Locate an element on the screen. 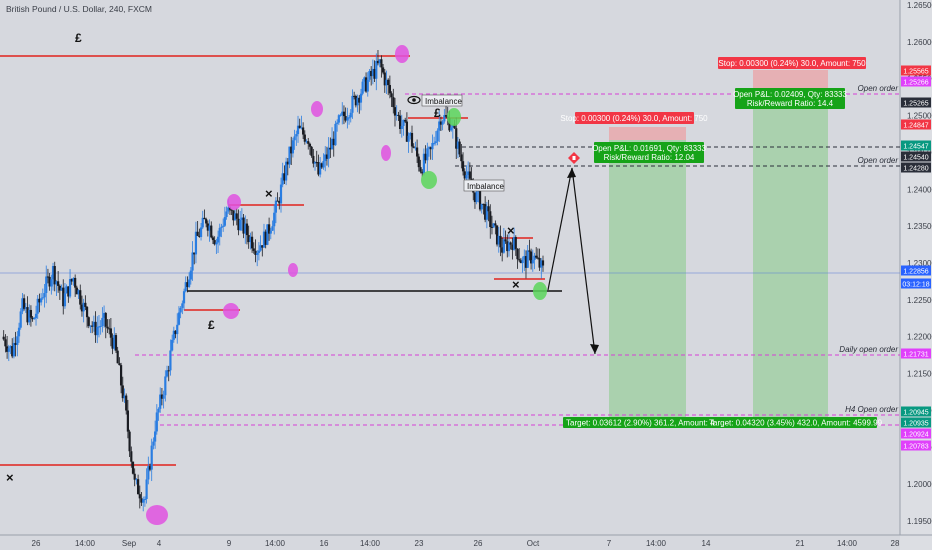 The image size is (932, 550). price-label: 1.24540 is located at coordinates (915, 158).